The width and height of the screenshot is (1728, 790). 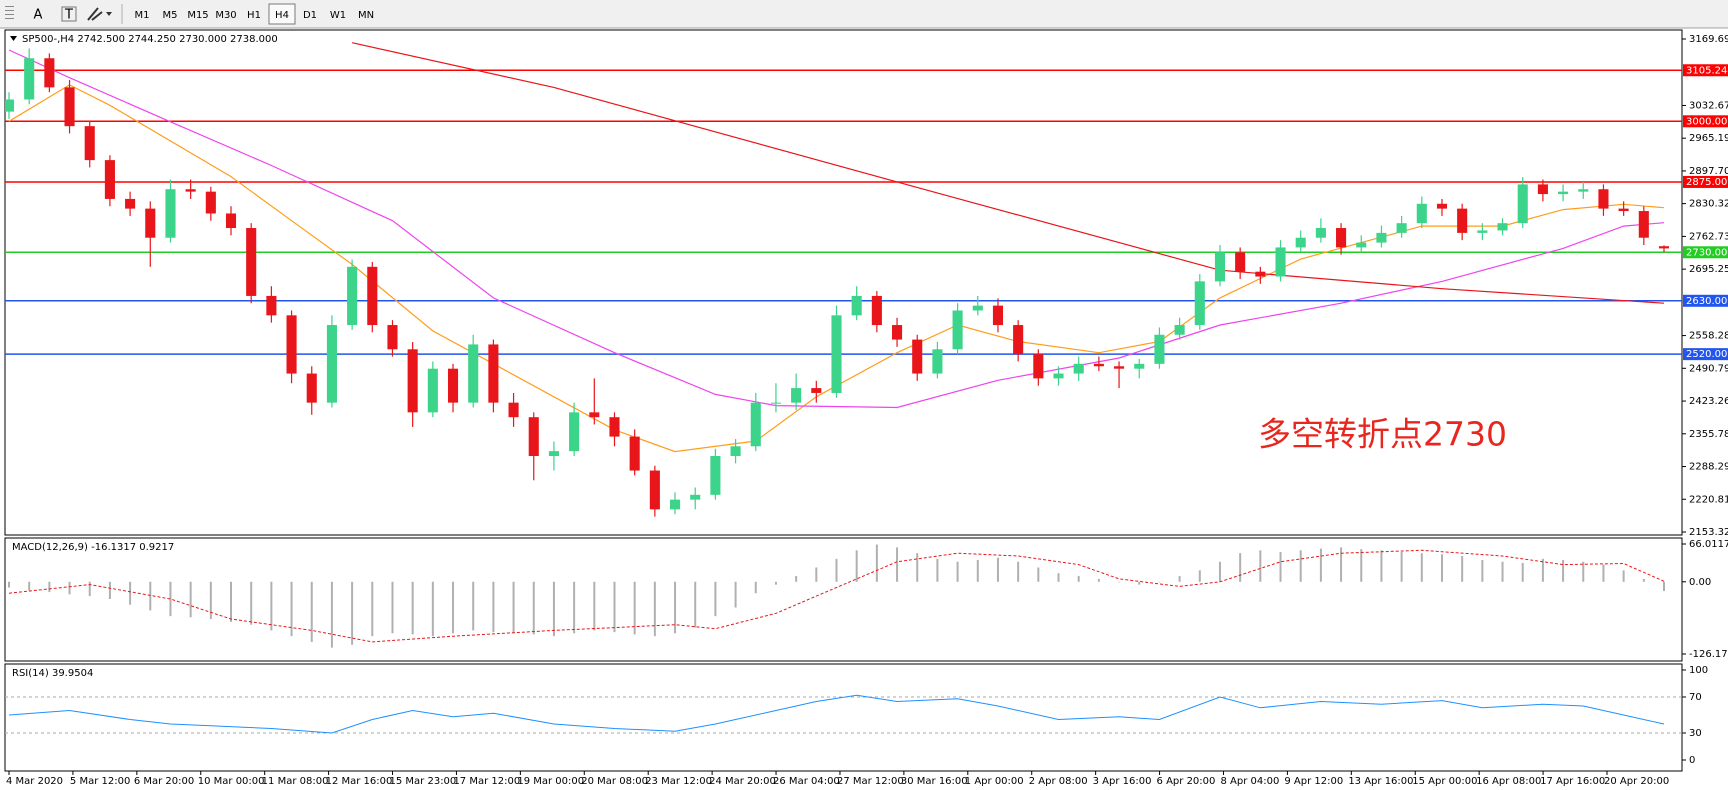 I want to click on time-label: 17 Apr 16:00, so click(x=1572, y=781).